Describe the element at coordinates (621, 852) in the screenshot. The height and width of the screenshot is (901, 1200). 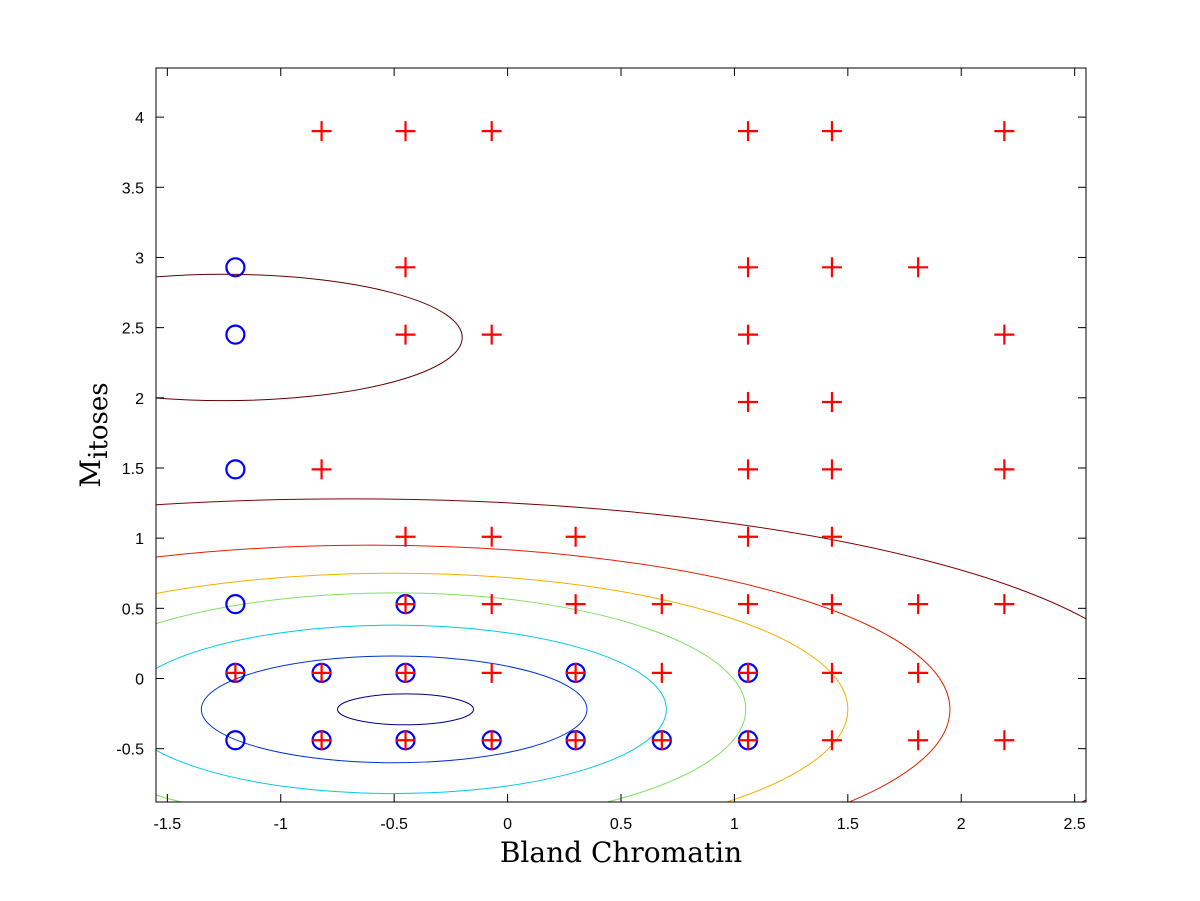
I see `x-axis-label: Bland Chromatin` at that location.